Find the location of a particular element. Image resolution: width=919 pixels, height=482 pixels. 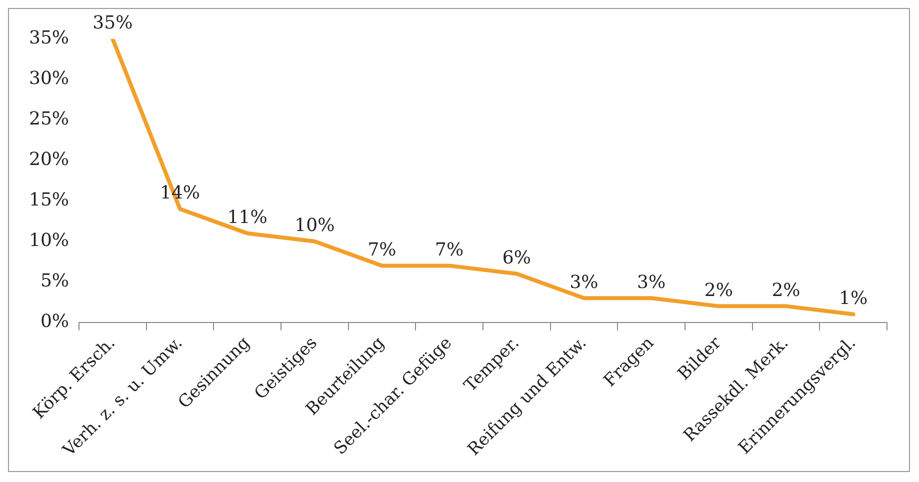

y-tick-label: 0% is located at coordinates (55, 321).